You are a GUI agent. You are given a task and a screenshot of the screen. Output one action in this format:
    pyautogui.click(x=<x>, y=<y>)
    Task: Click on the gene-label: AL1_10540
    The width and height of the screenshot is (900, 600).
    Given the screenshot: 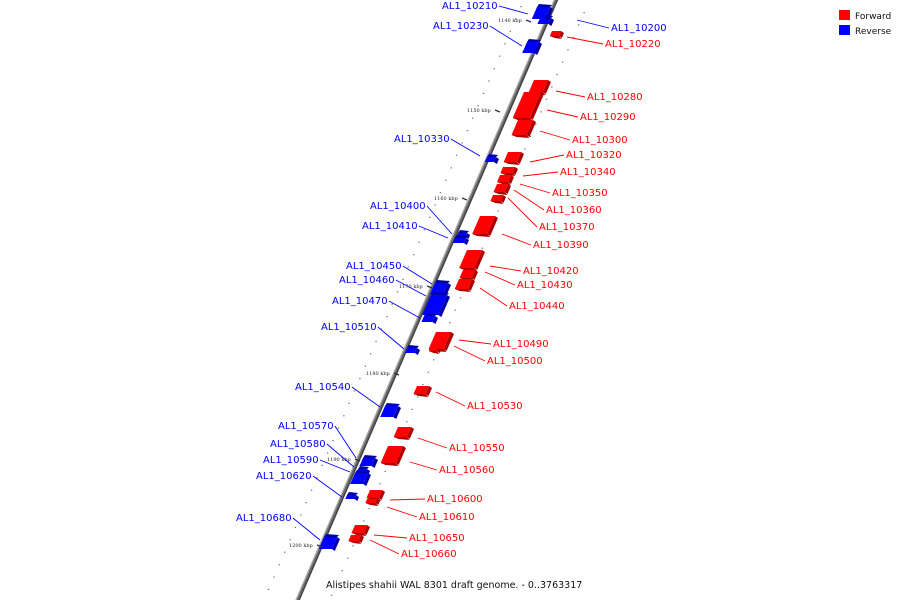 What is the action you would take?
    pyautogui.click(x=323, y=387)
    